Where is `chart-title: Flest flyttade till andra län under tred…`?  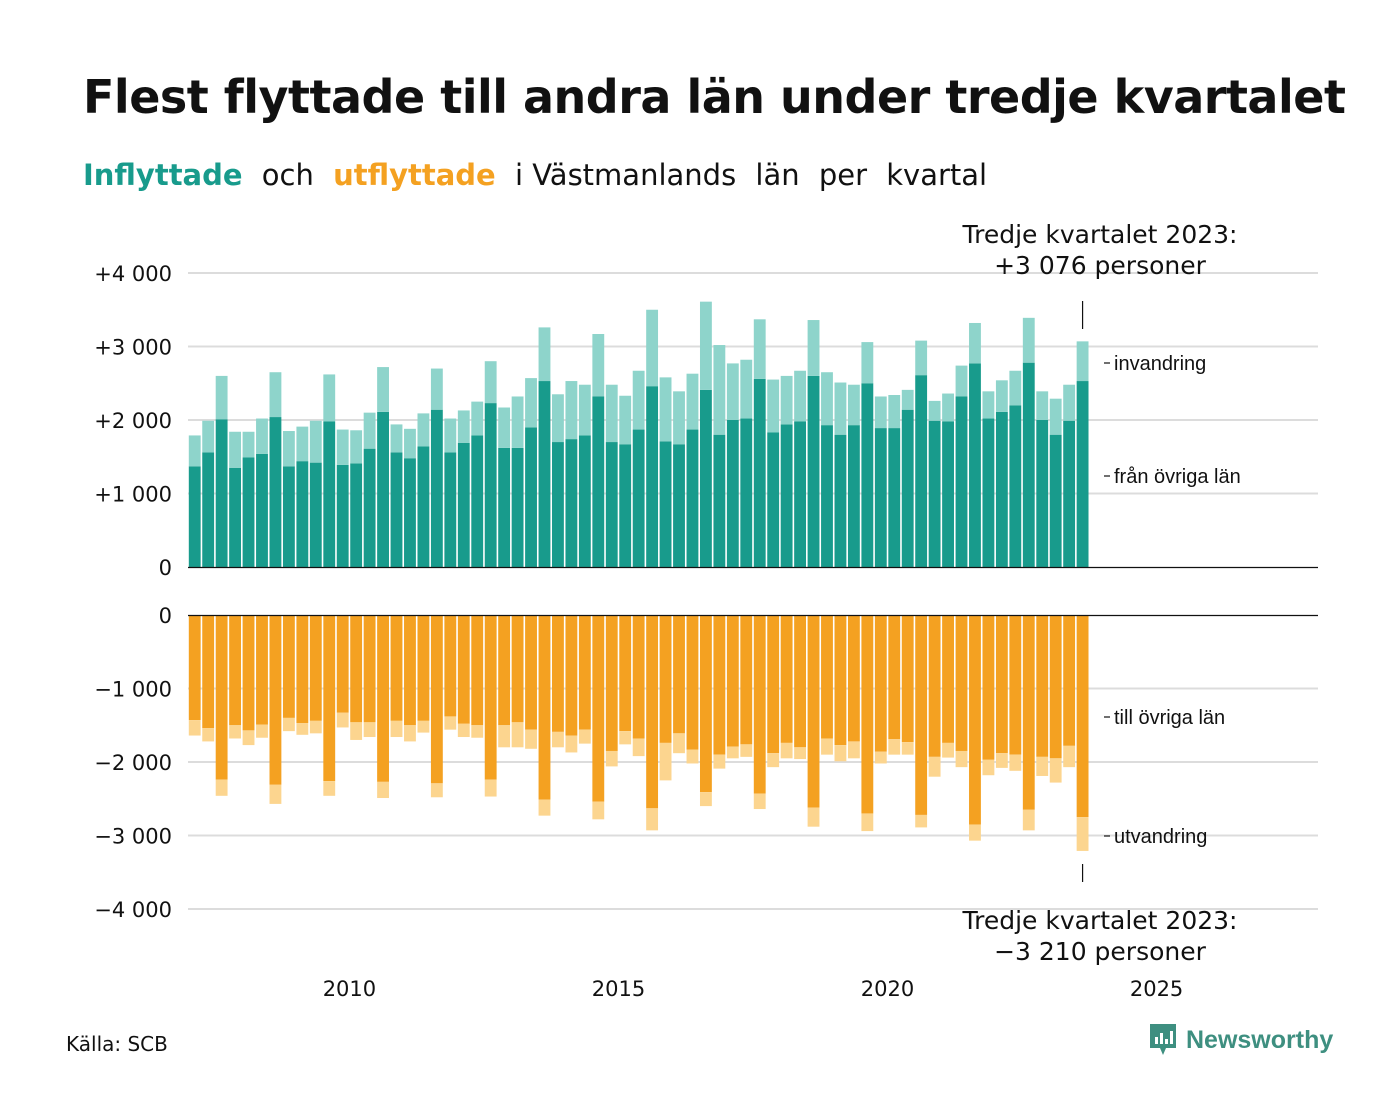 chart-title: Flest flyttade till andra län under tred… is located at coordinates (714, 97).